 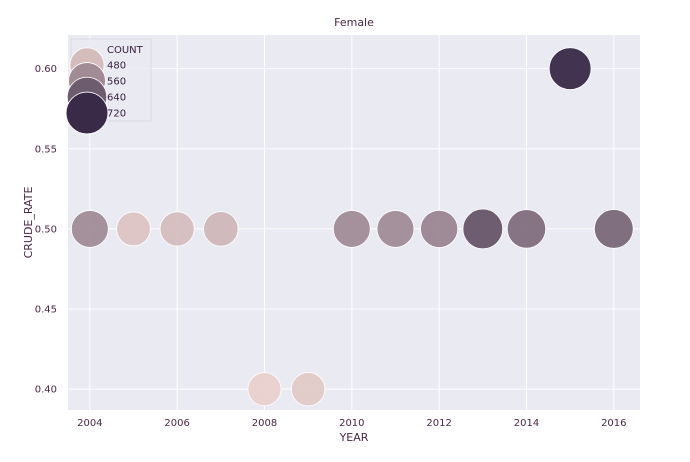 I want to click on legend-items: 480 560 640 720, so click(x=95, y=91).